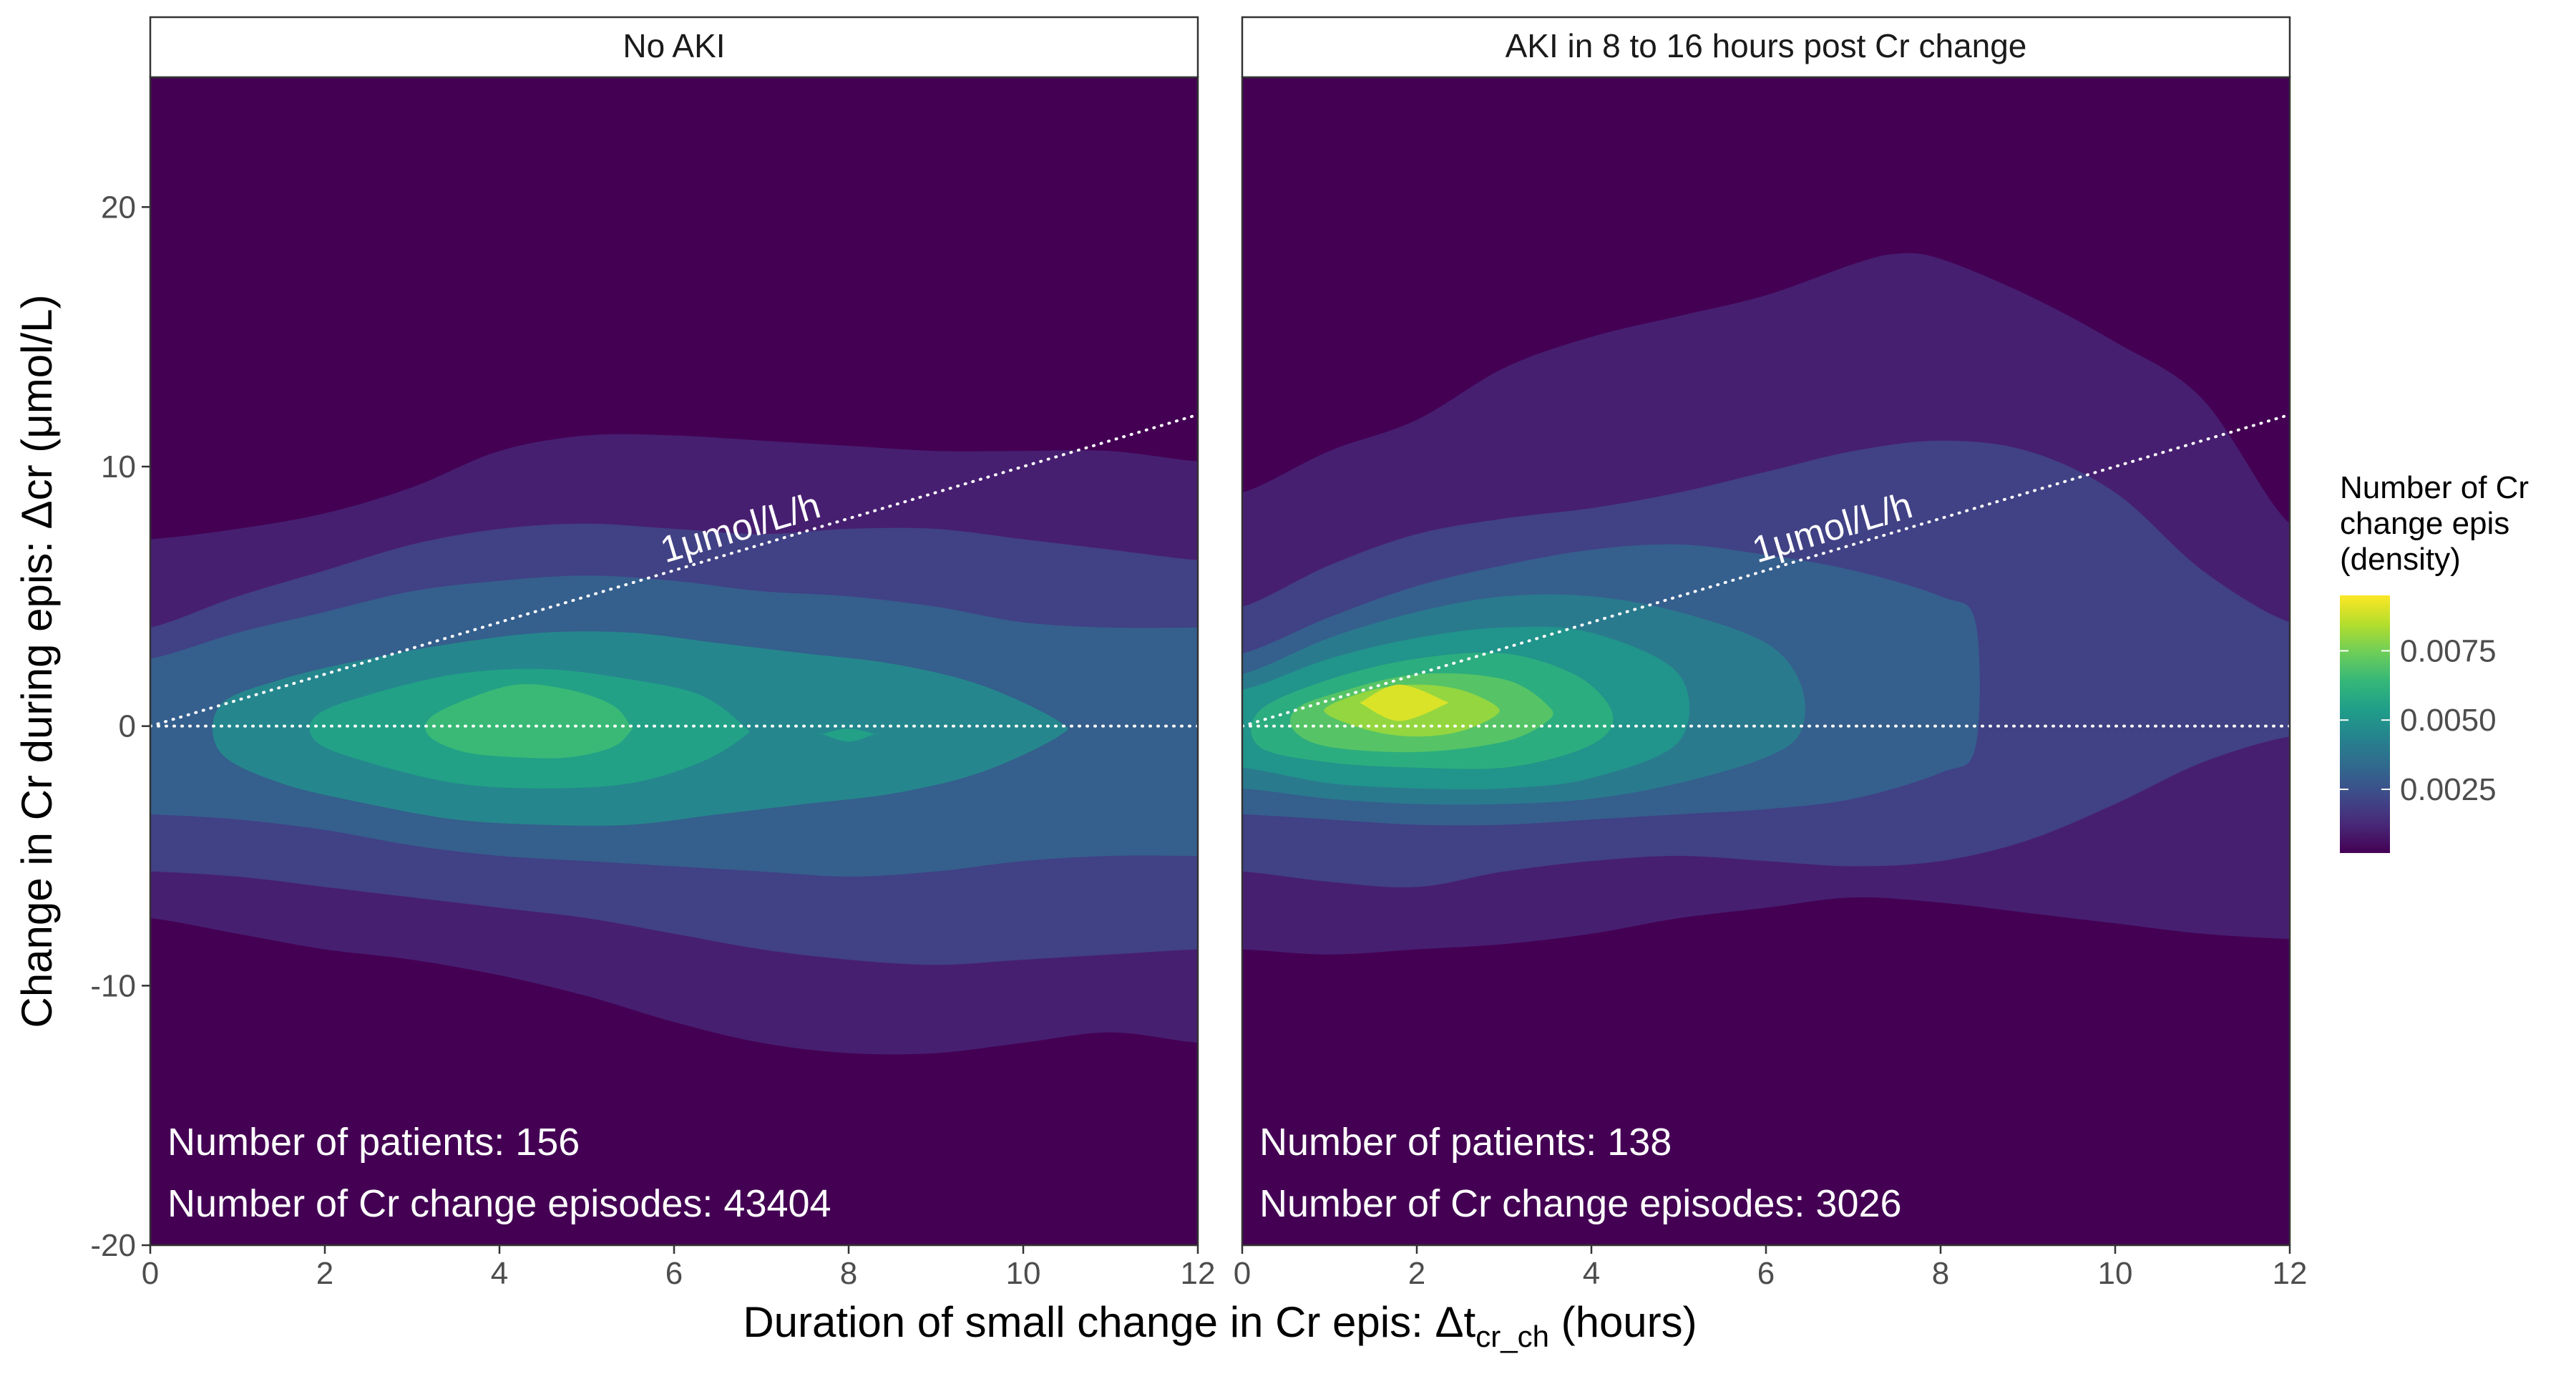 The image size is (2576, 1374). Describe the element at coordinates (373, 1142) in the screenshot. I see `patients-count-annotation: Number of patients: 156` at that location.